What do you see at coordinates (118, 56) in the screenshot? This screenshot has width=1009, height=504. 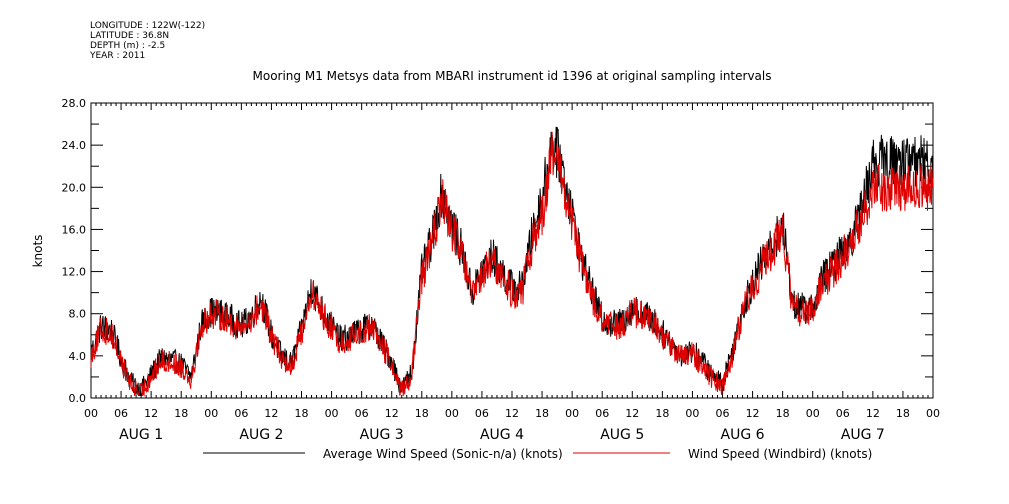 I see `year-label: YEAR : 2011` at bounding box center [118, 56].